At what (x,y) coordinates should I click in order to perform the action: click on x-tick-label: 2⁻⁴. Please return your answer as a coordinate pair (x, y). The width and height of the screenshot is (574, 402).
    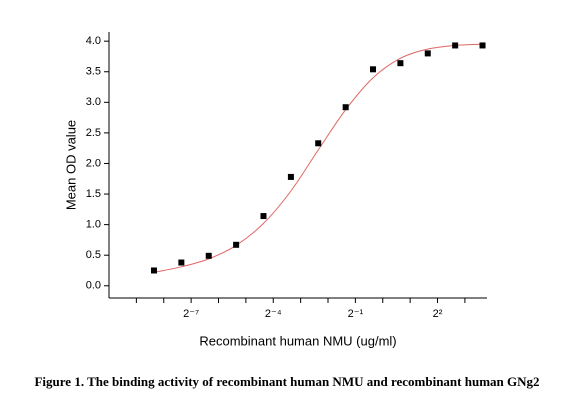
    Looking at the image, I should click on (273, 314).